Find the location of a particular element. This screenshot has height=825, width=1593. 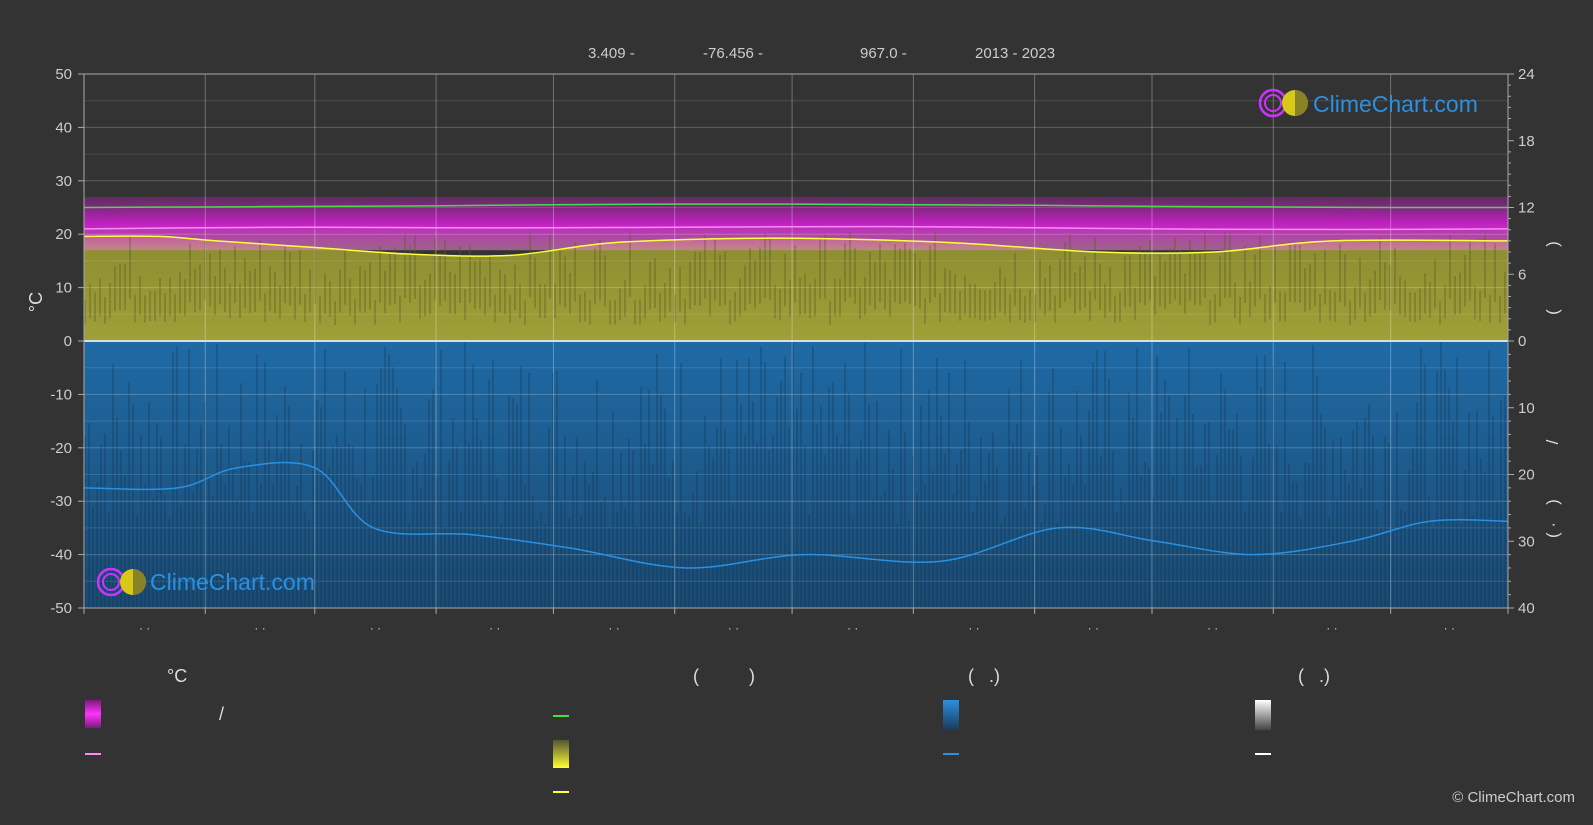

y-right-top-label-close: ) is located at coordinates (1552, 244).